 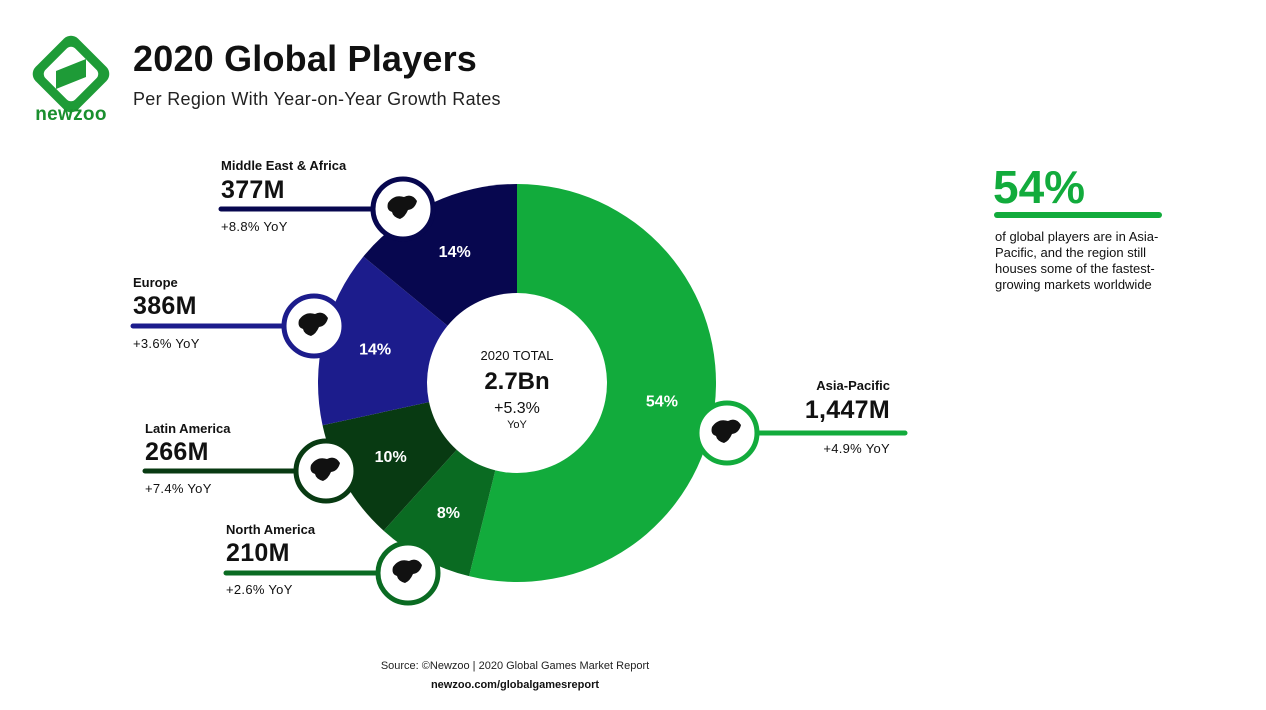 What do you see at coordinates (258, 553) in the screenshot?
I see `region-value-north-america: 210M` at bounding box center [258, 553].